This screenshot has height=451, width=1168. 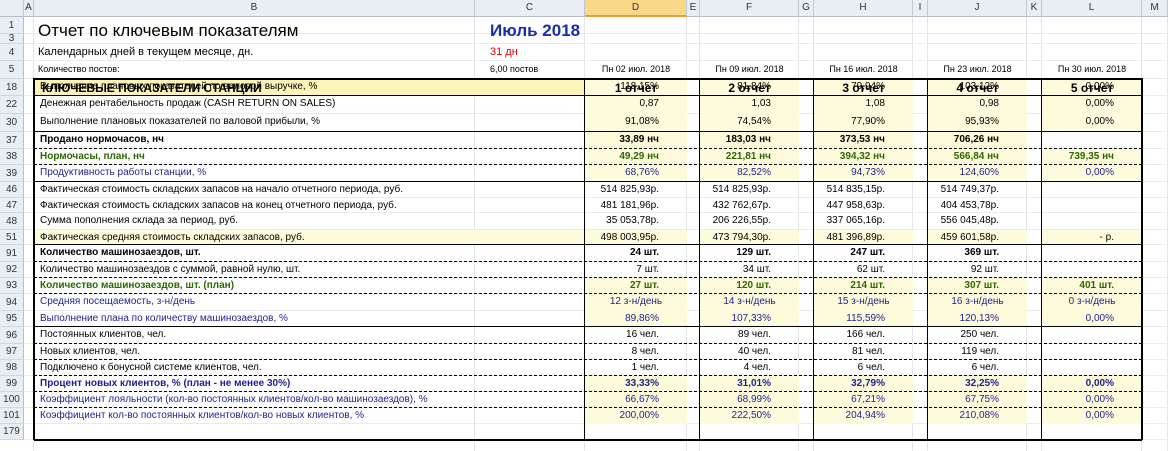 I want to click on value-cell: 204,94%, so click(x=865, y=415).